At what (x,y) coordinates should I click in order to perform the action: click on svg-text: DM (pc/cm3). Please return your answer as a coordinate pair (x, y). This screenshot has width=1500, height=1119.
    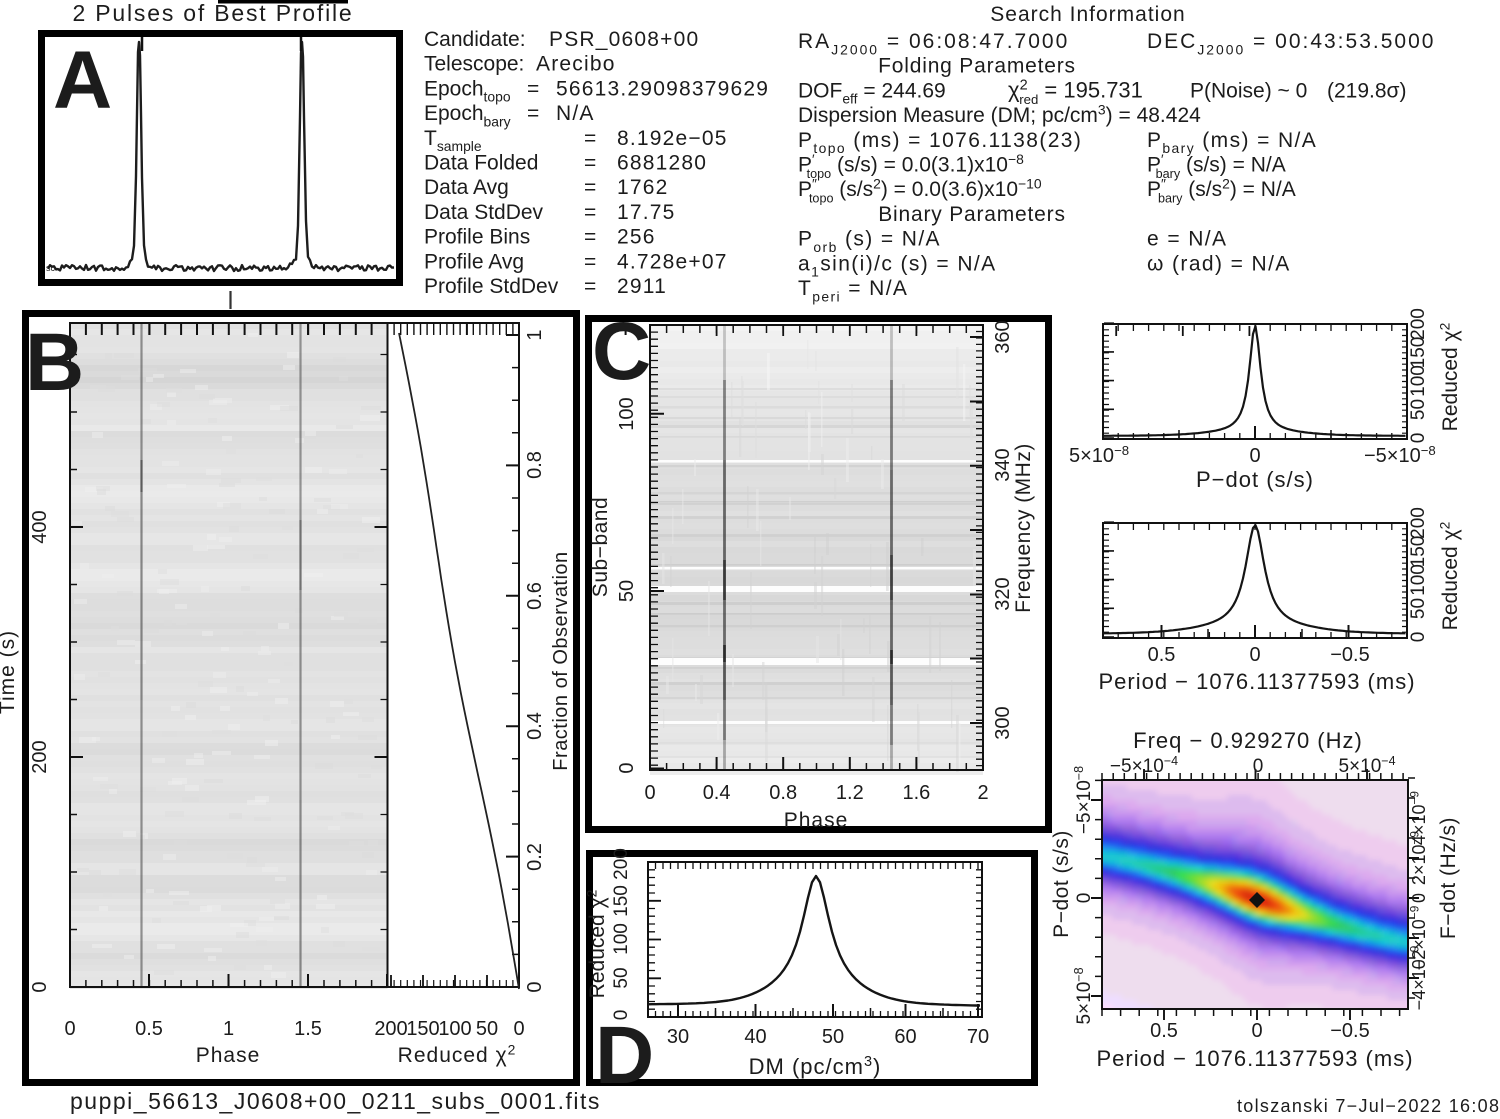
    Looking at the image, I should click on (815, 1066).